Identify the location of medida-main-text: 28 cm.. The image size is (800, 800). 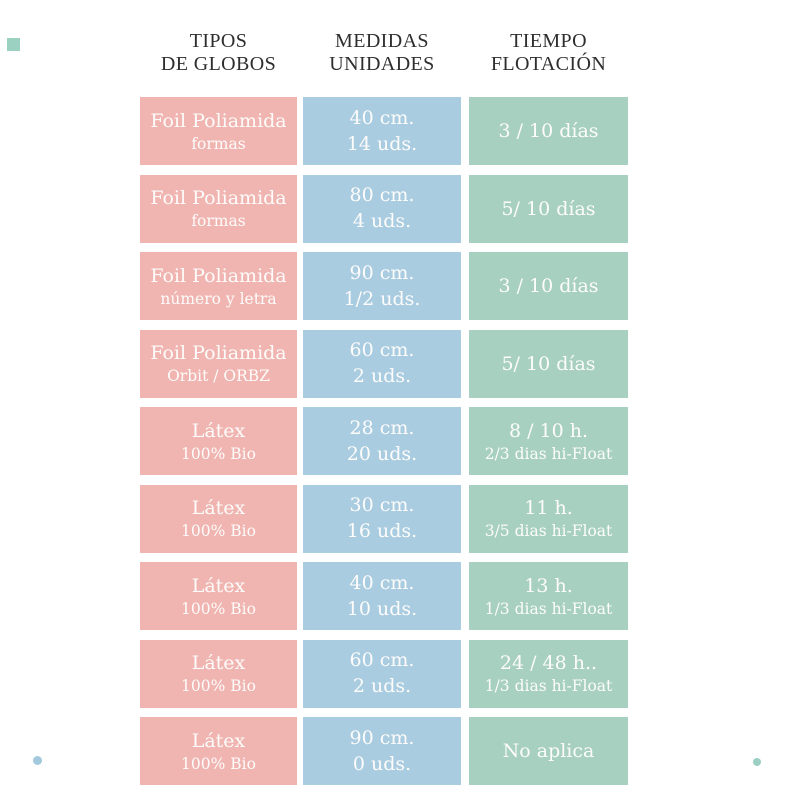
(382, 427).